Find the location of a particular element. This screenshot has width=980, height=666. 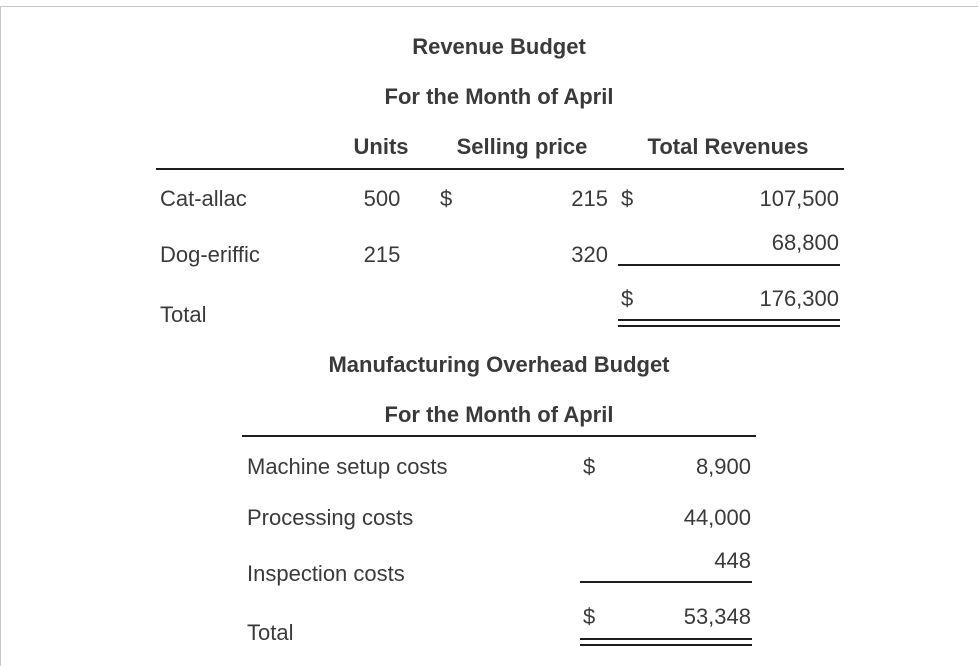

row-label-cat-allac: Cat-allac is located at coordinates (203, 198).